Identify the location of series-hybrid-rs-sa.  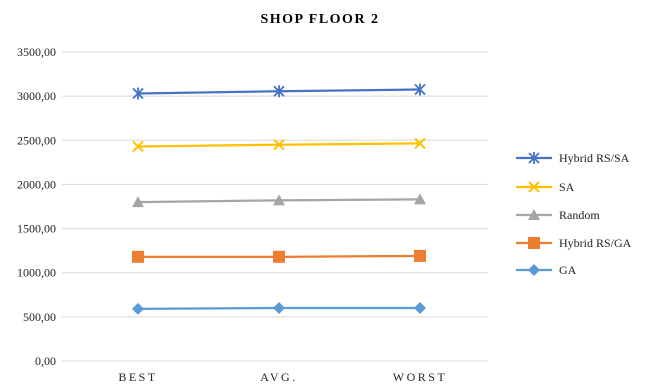
(279, 91).